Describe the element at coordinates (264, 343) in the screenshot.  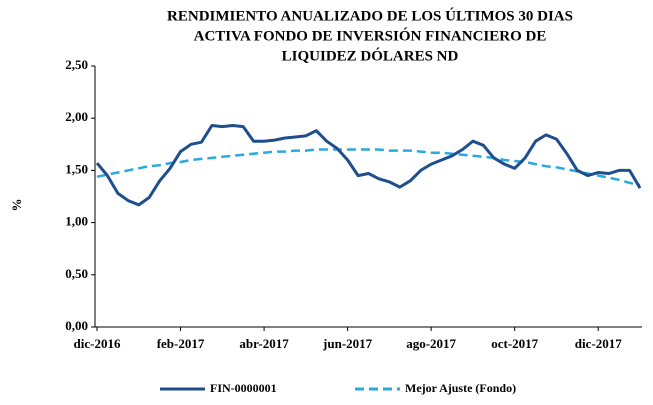
I see `x-tick-label: abr-2017` at that location.